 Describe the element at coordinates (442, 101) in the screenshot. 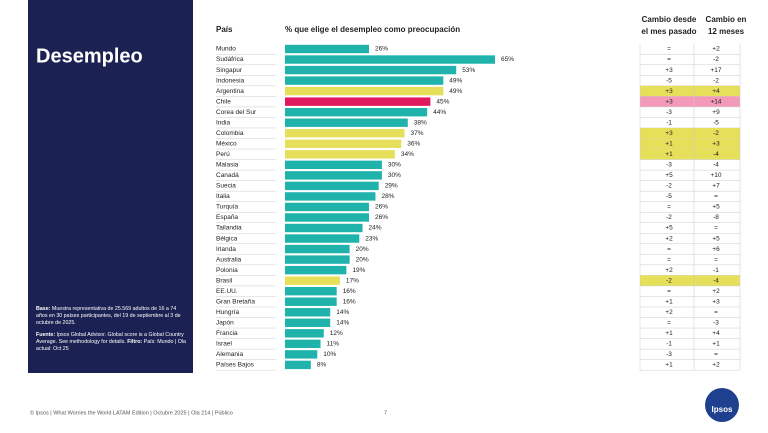

I see `value-label: 45%` at that location.